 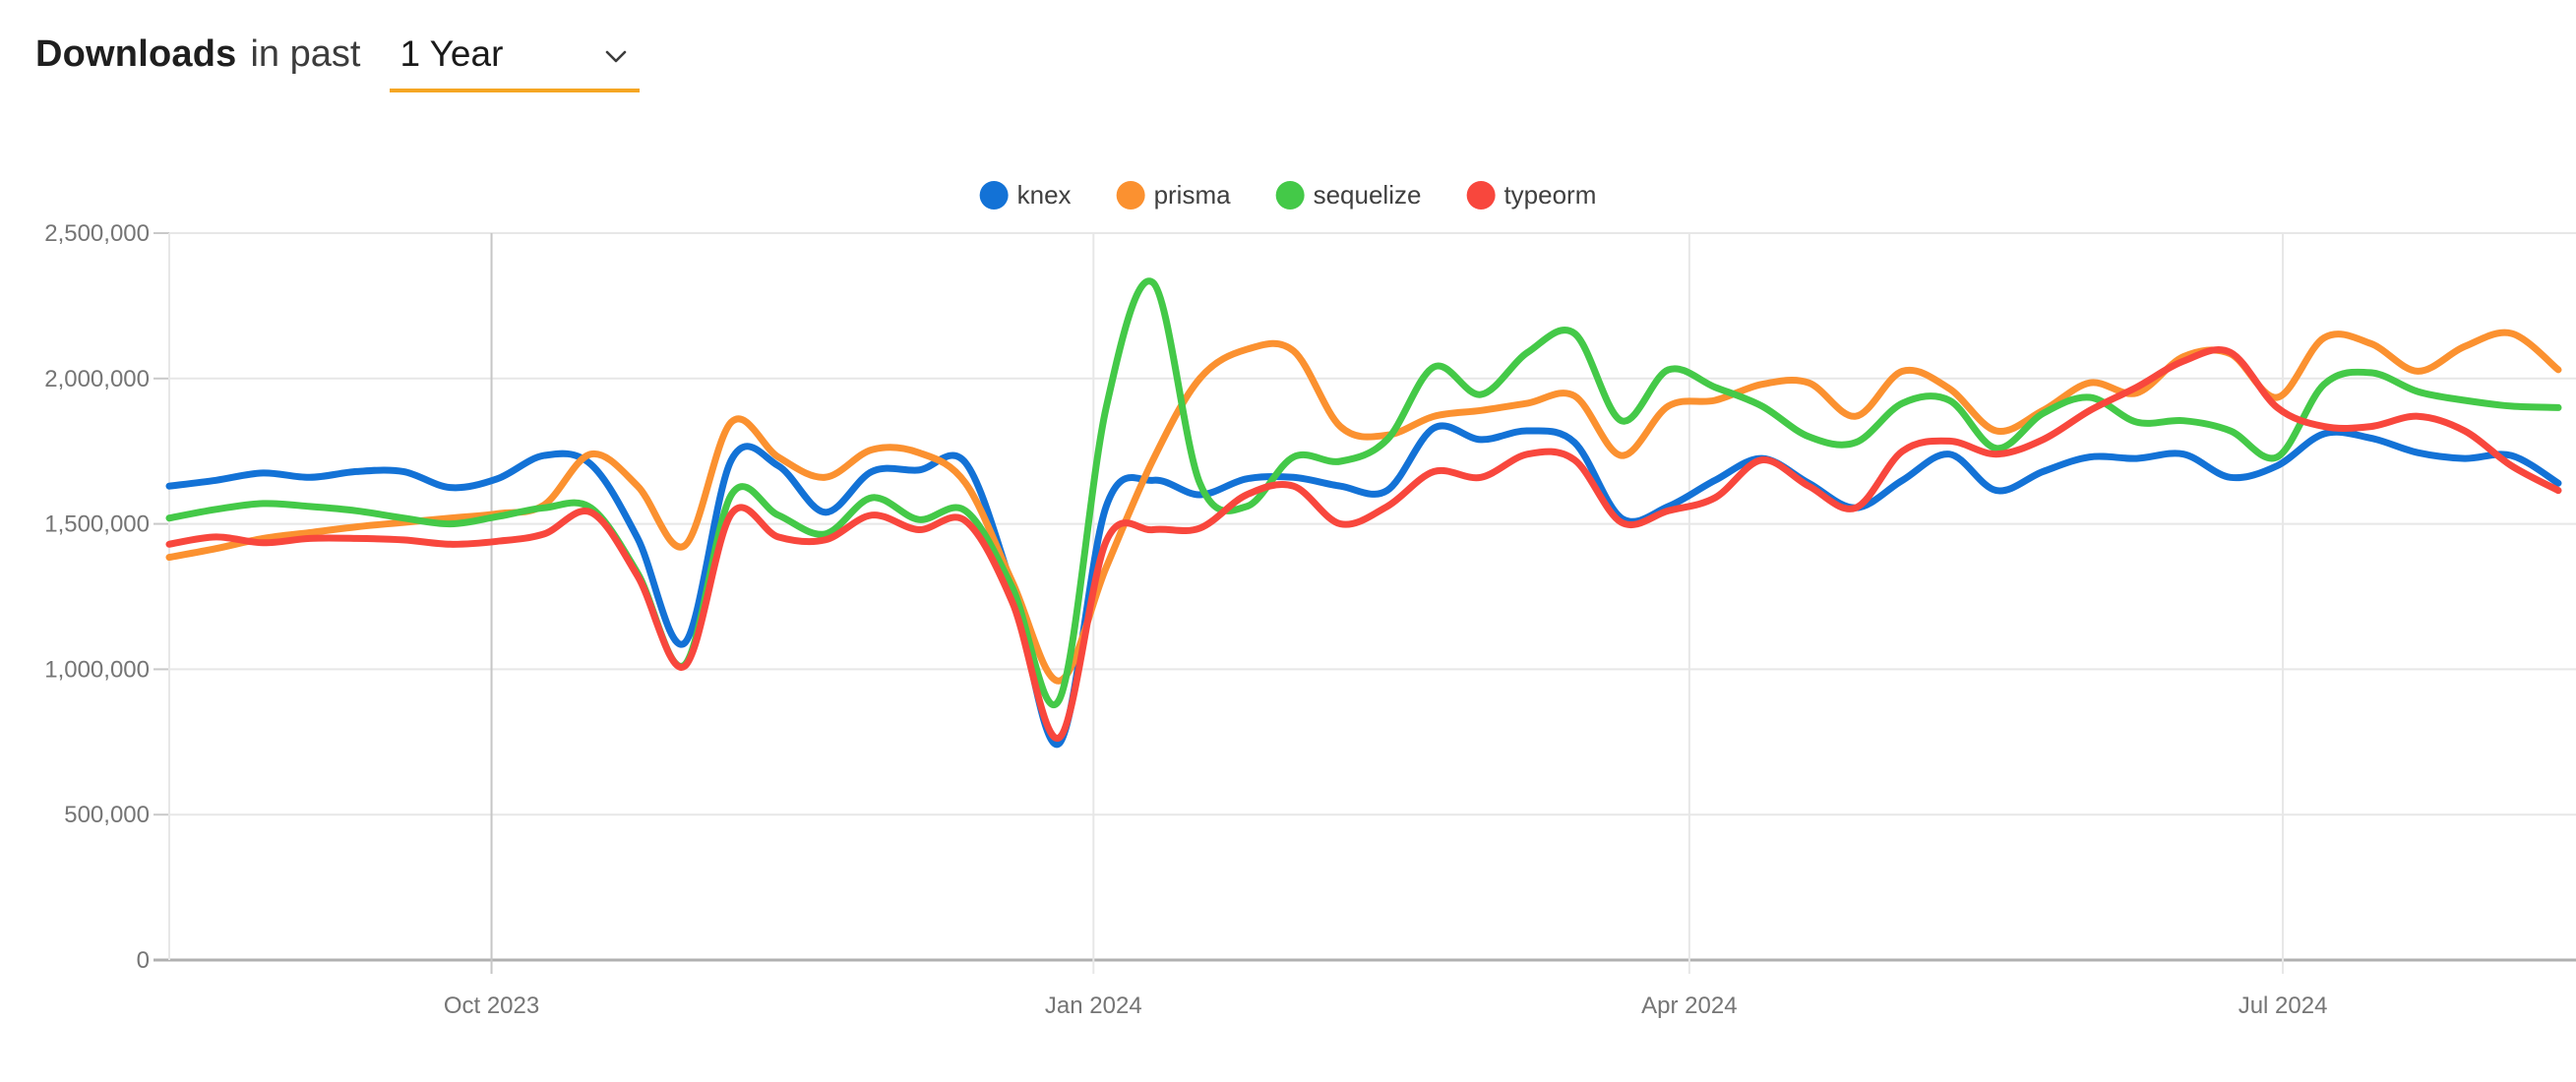 I want to click on legend-item-prisma: prisma, so click(x=1173, y=195).